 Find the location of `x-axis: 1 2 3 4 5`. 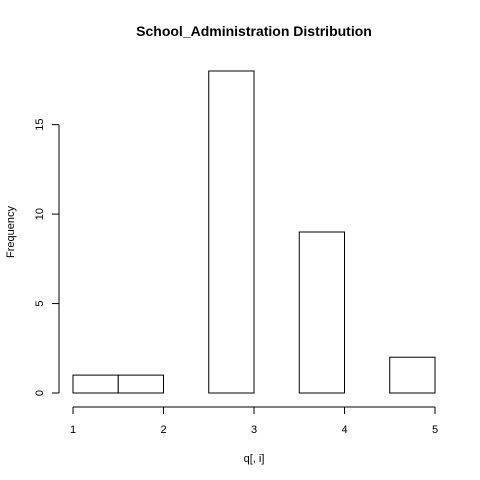

x-axis: 1 2 3 4 5 is located at coordinates (254, 421).